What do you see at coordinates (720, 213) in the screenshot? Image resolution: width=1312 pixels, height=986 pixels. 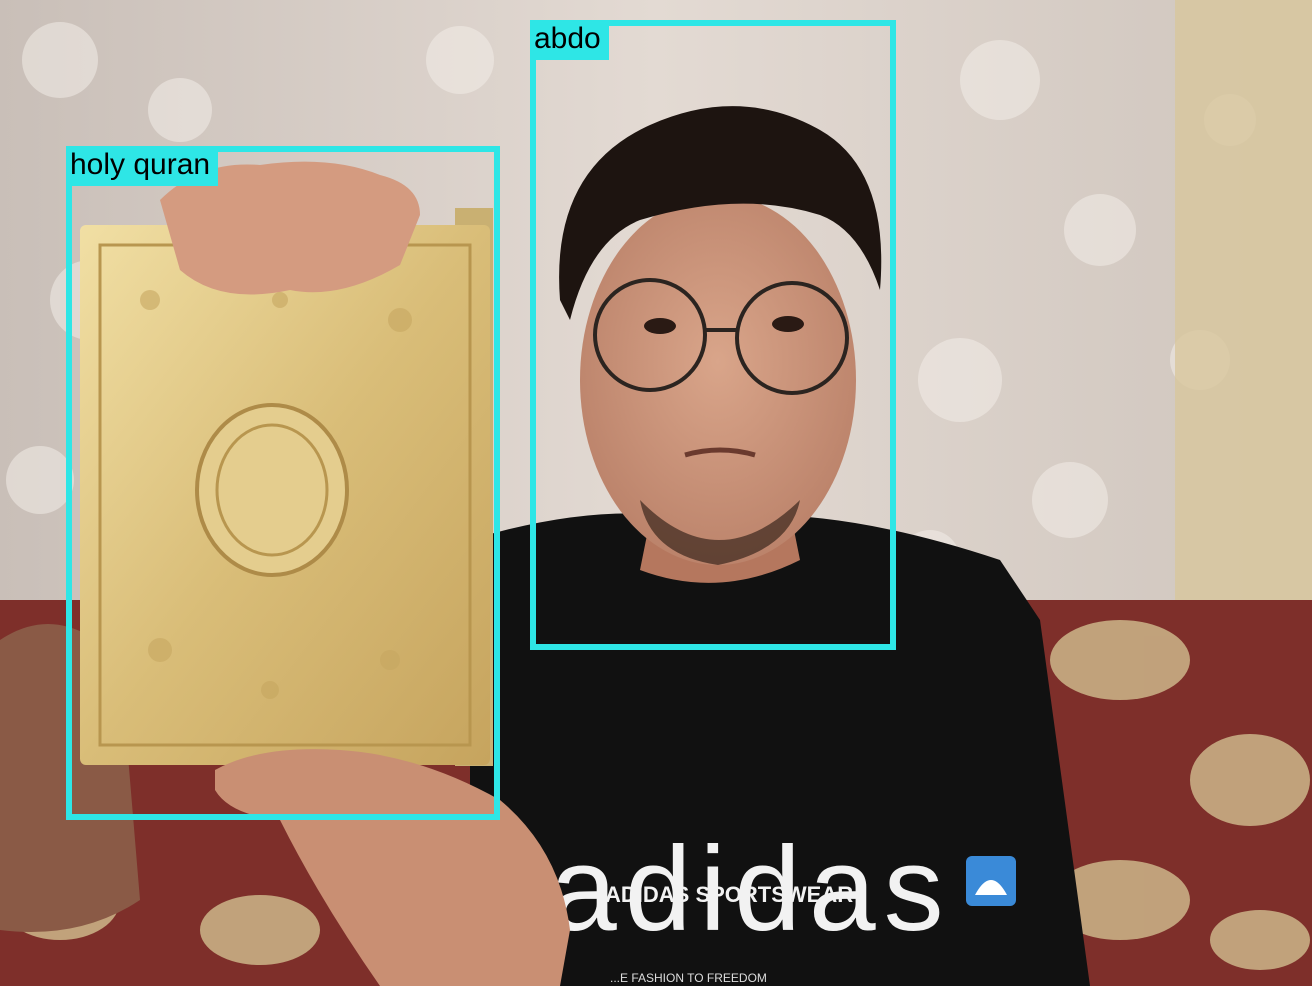 I see `hair` at bounding box center [720, 213].